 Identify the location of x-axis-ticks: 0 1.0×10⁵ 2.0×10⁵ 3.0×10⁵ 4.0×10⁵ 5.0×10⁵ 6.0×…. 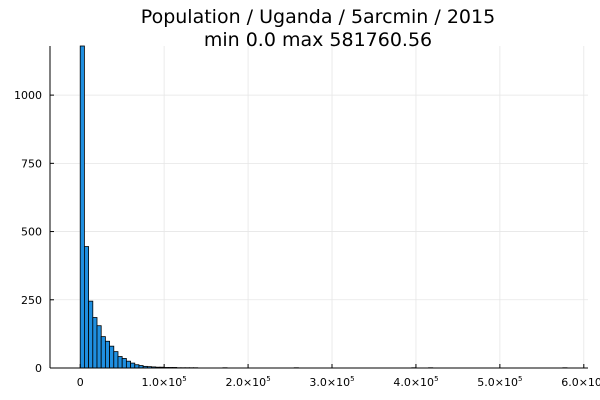
(338, 376).